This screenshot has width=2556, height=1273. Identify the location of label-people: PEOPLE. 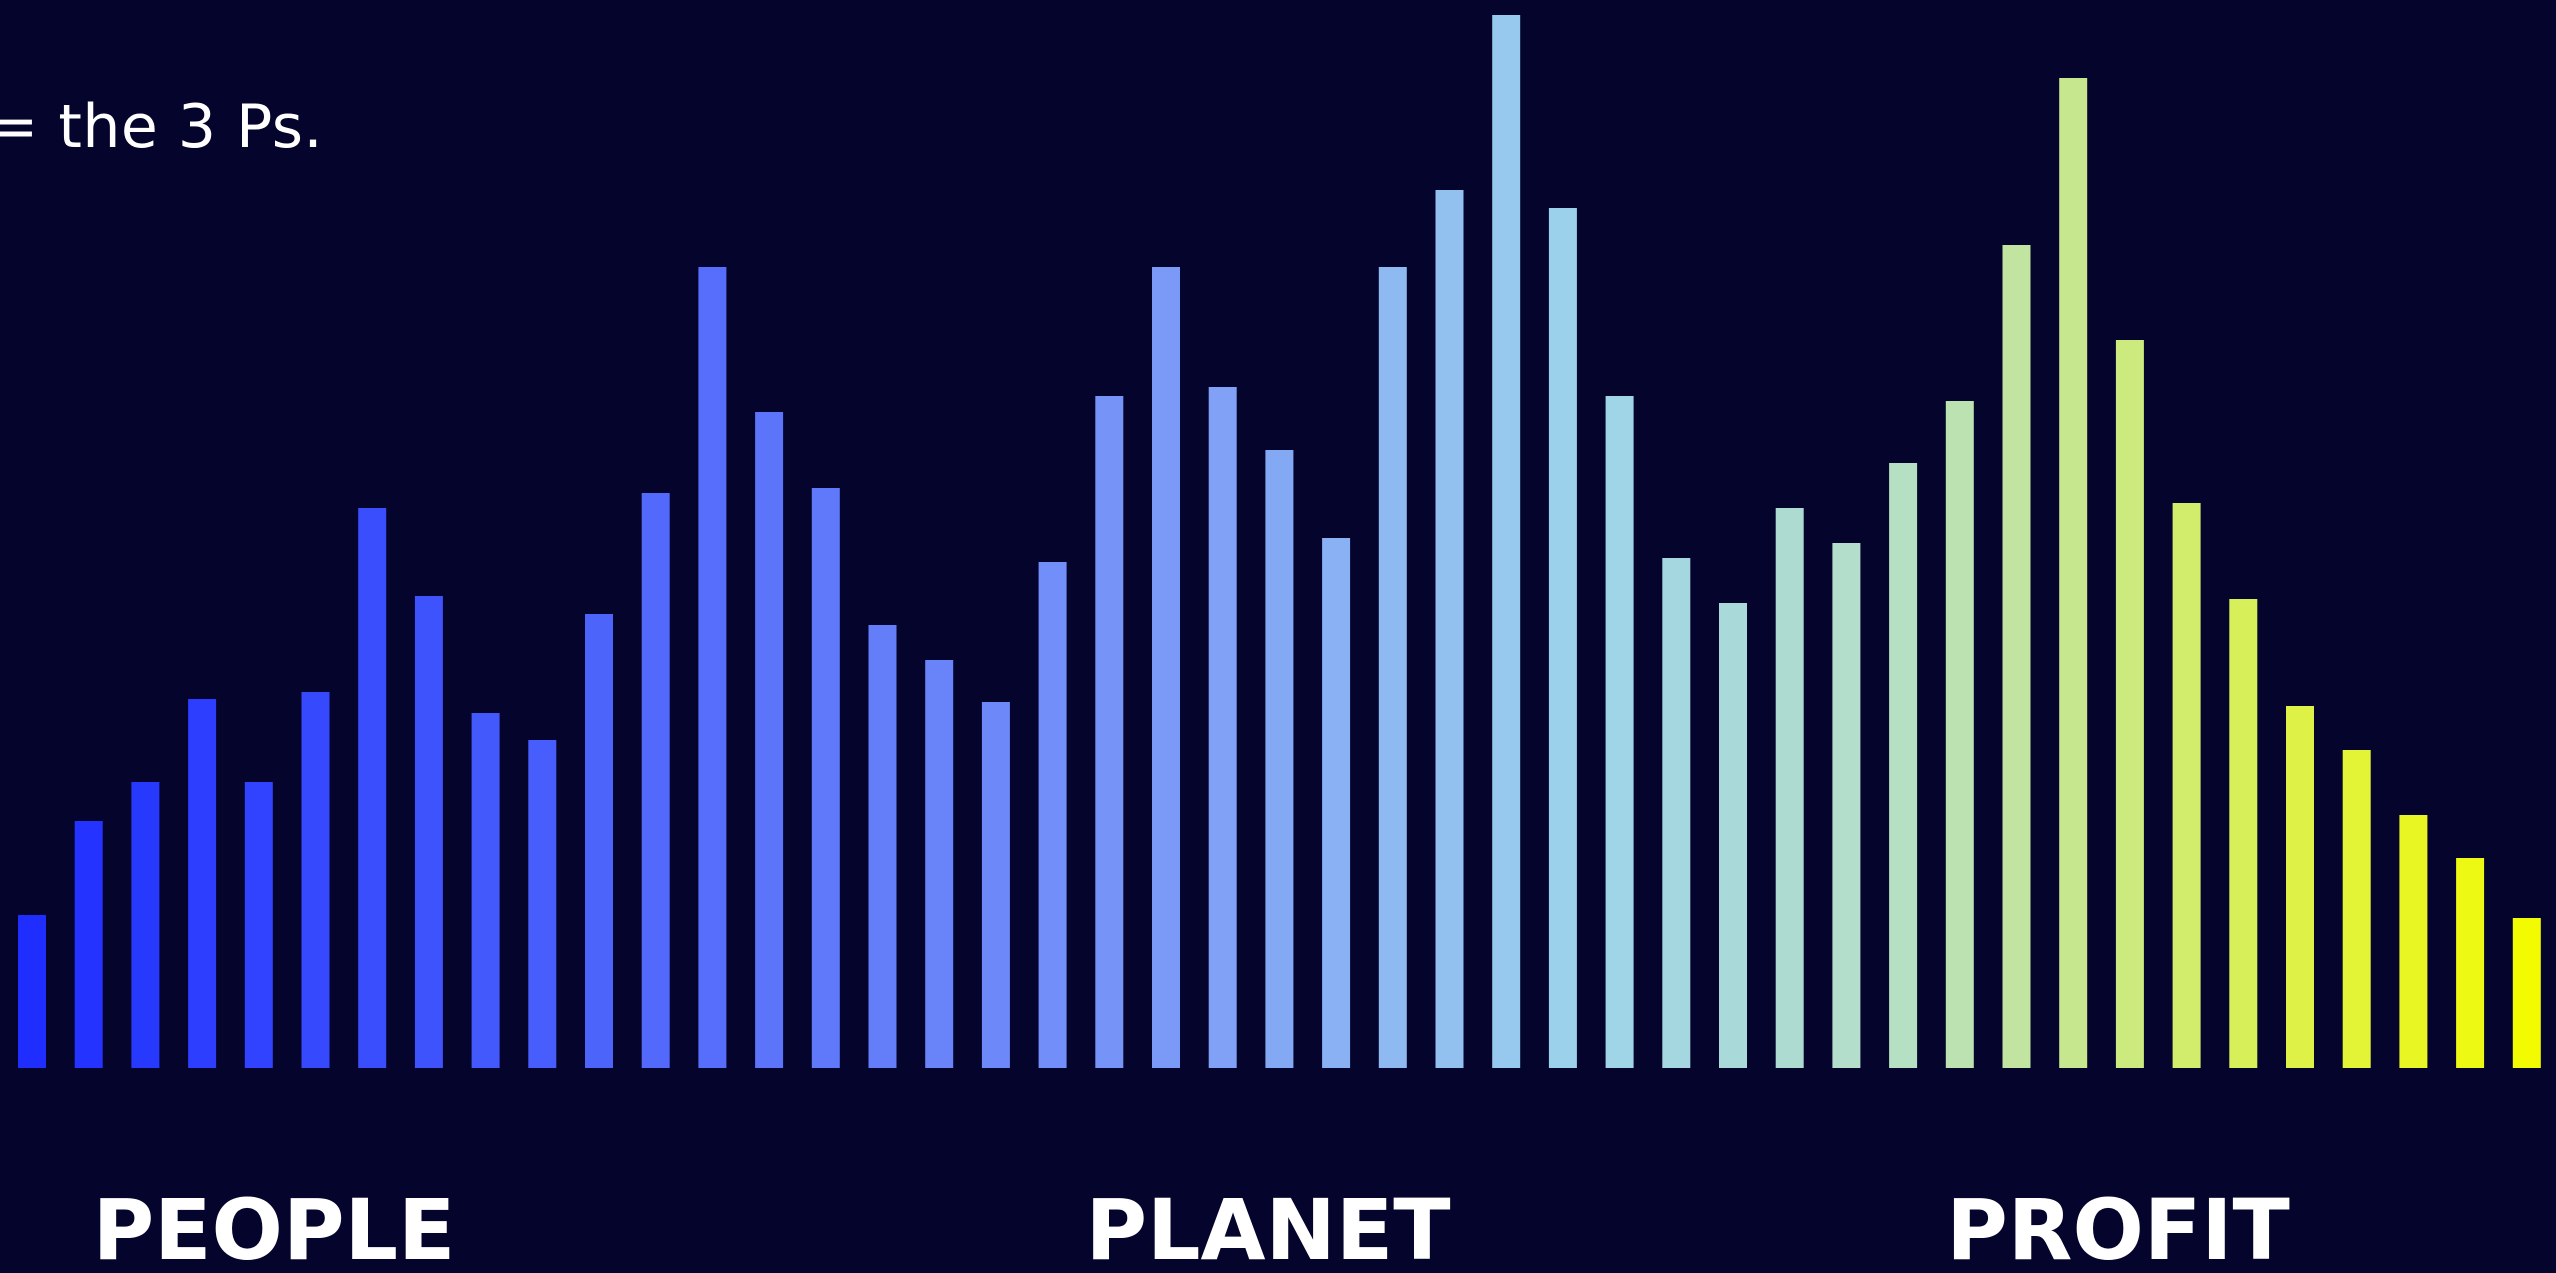
(274, 1227).